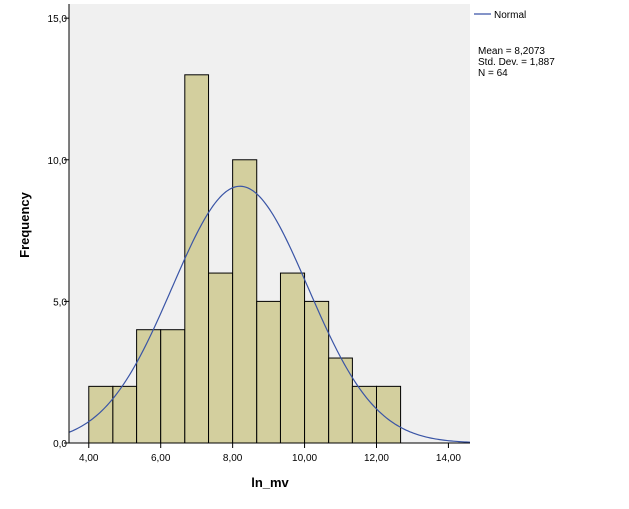  What do you see at coordinates (270, 482) in the screenshot?
I see `x-axis-label: ln_mv` at bounding box center [270, 482].